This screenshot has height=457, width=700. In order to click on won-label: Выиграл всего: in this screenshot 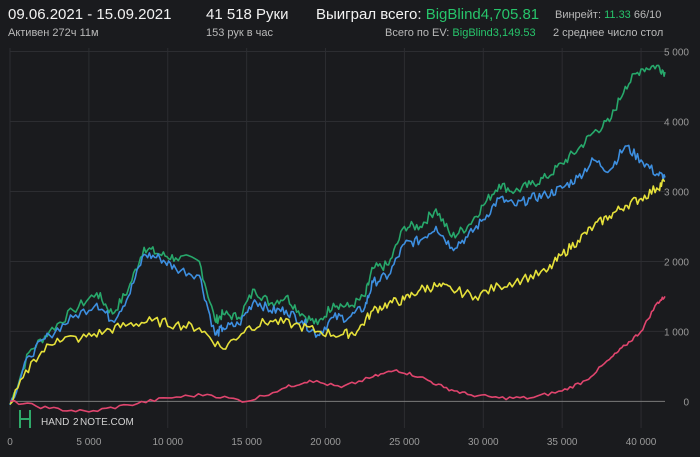, I will do `click(369, 14)`.